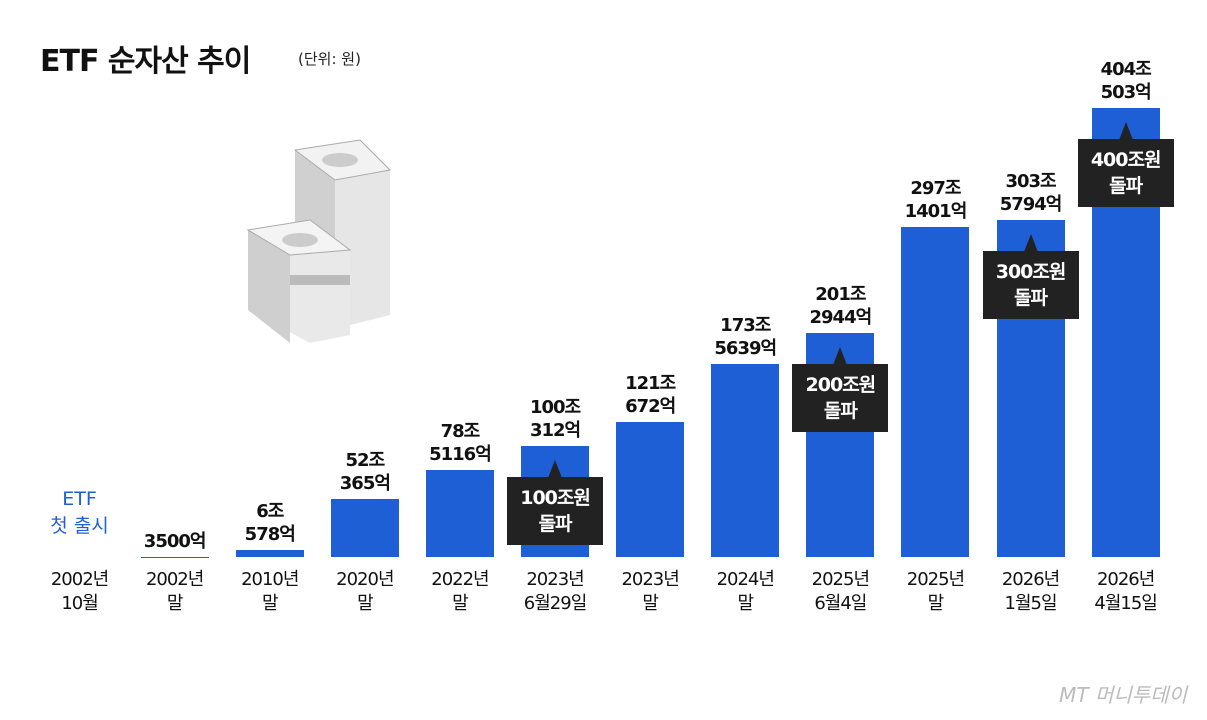 The image size is (1207, 720). I want to click on x-tick-label: 2010년 말, so click(270, 591).